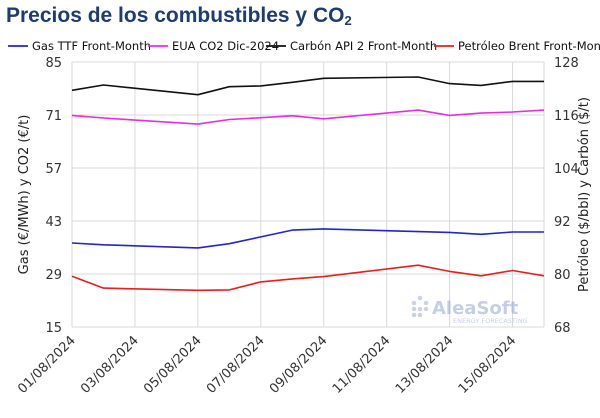 The image size is (600, 418). What do you see at coordinates (47, 365) in the screenshot?
I see `x-tick-label: 01/08/2024` at bounding box center [47, 365].